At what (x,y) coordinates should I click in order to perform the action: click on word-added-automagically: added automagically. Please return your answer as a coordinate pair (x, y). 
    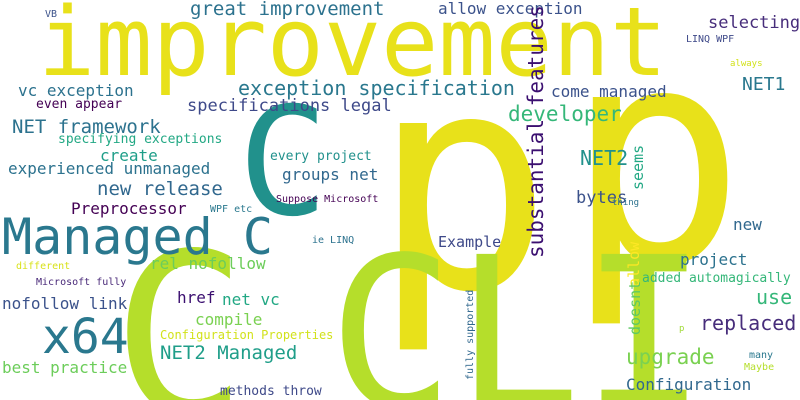
    Looking at the image, I should click on (716, 278).